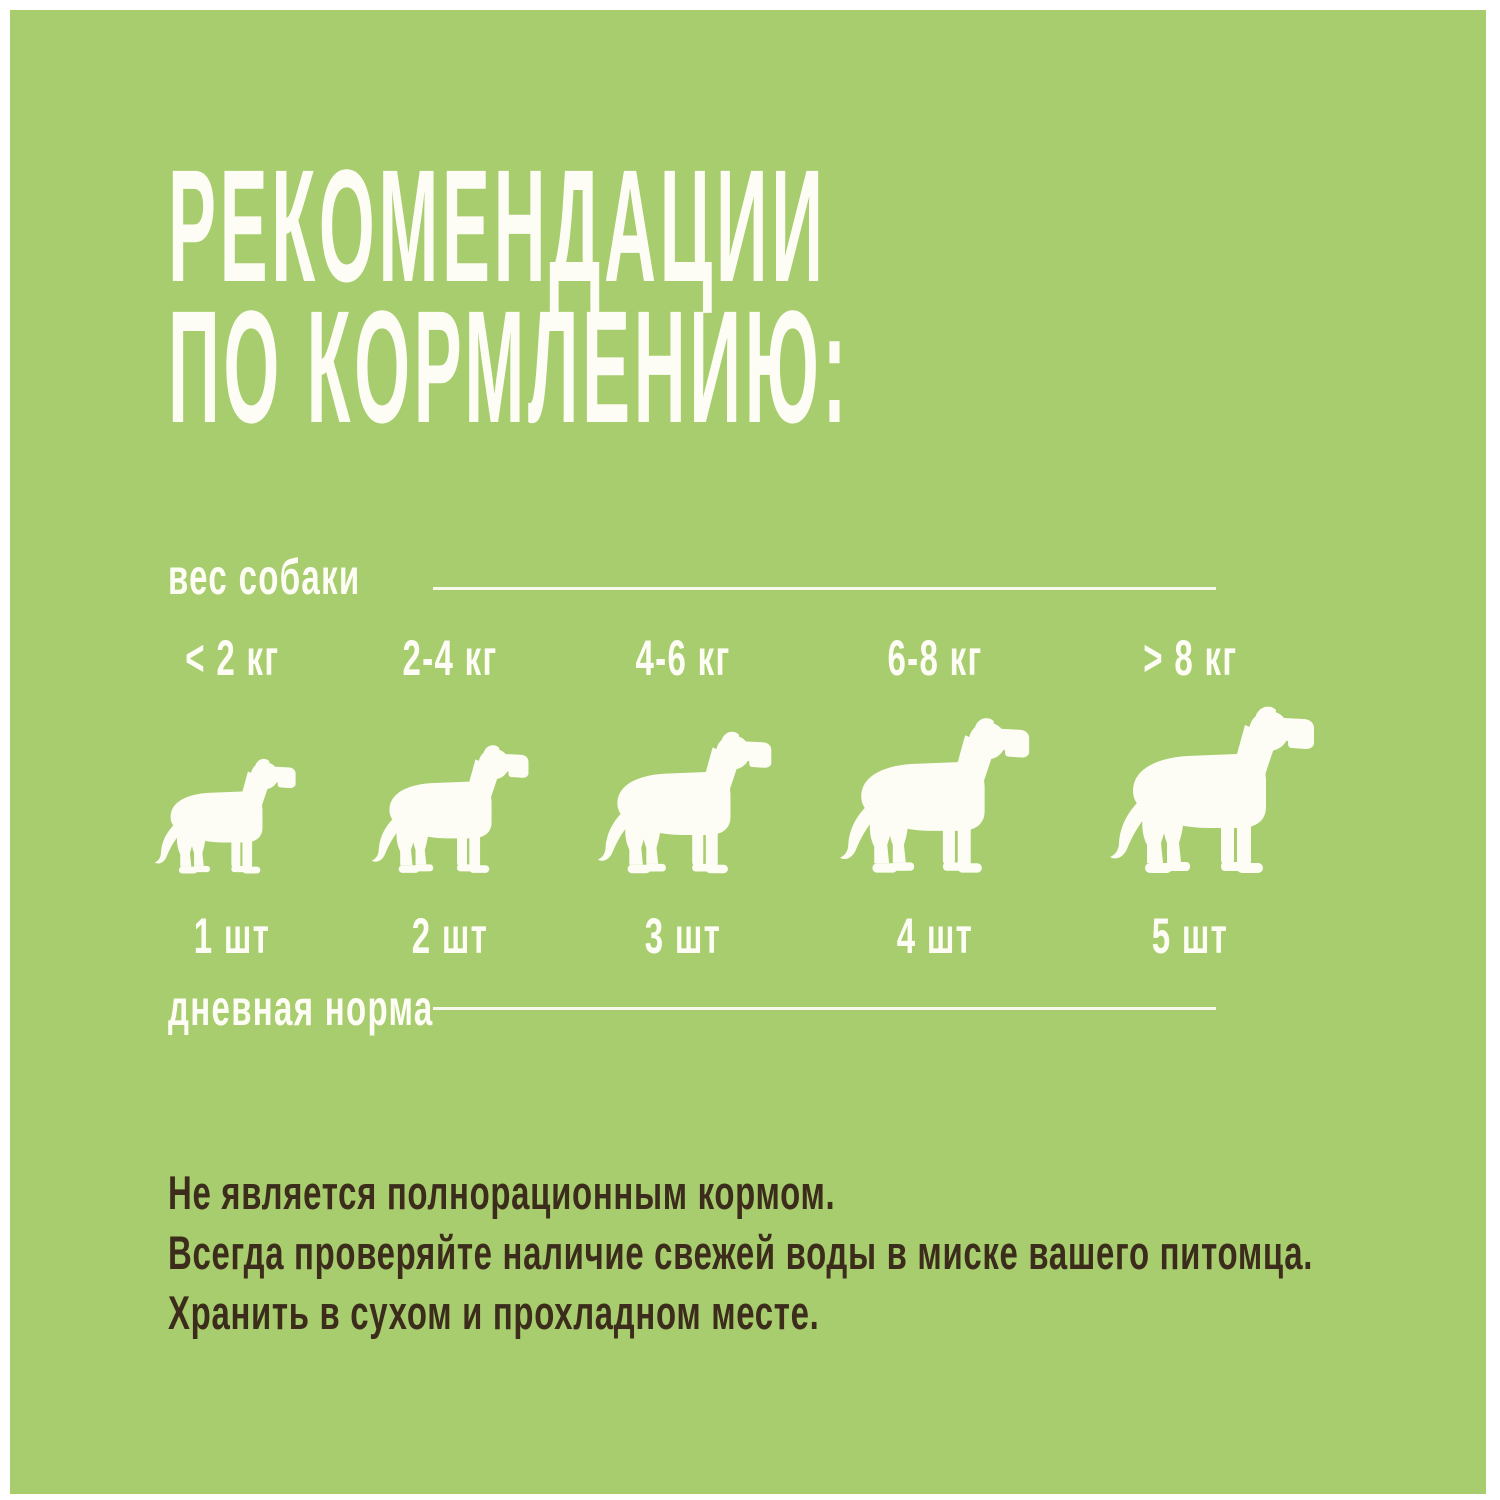 The height and width of the screenshot is (1500, 1500). What do you see at coordinates (232, 936) in the screenshot?
I see `portion-label-col1: 1 шт` at bounding box center [232, 936].